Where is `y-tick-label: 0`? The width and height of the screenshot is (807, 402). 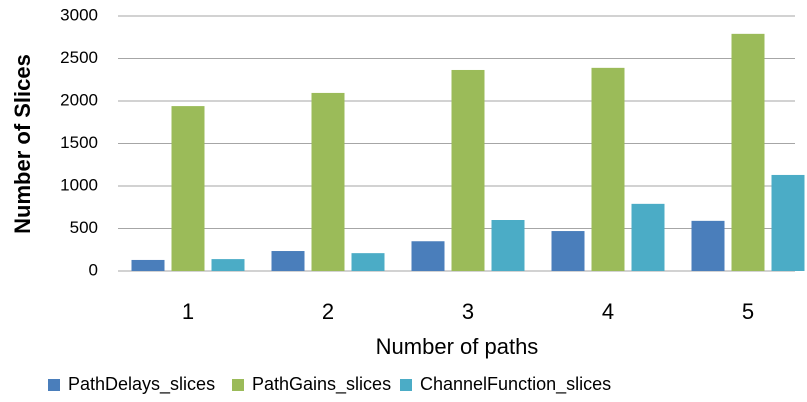
y-tick-label: 0 is located at coordinates (93, 269).